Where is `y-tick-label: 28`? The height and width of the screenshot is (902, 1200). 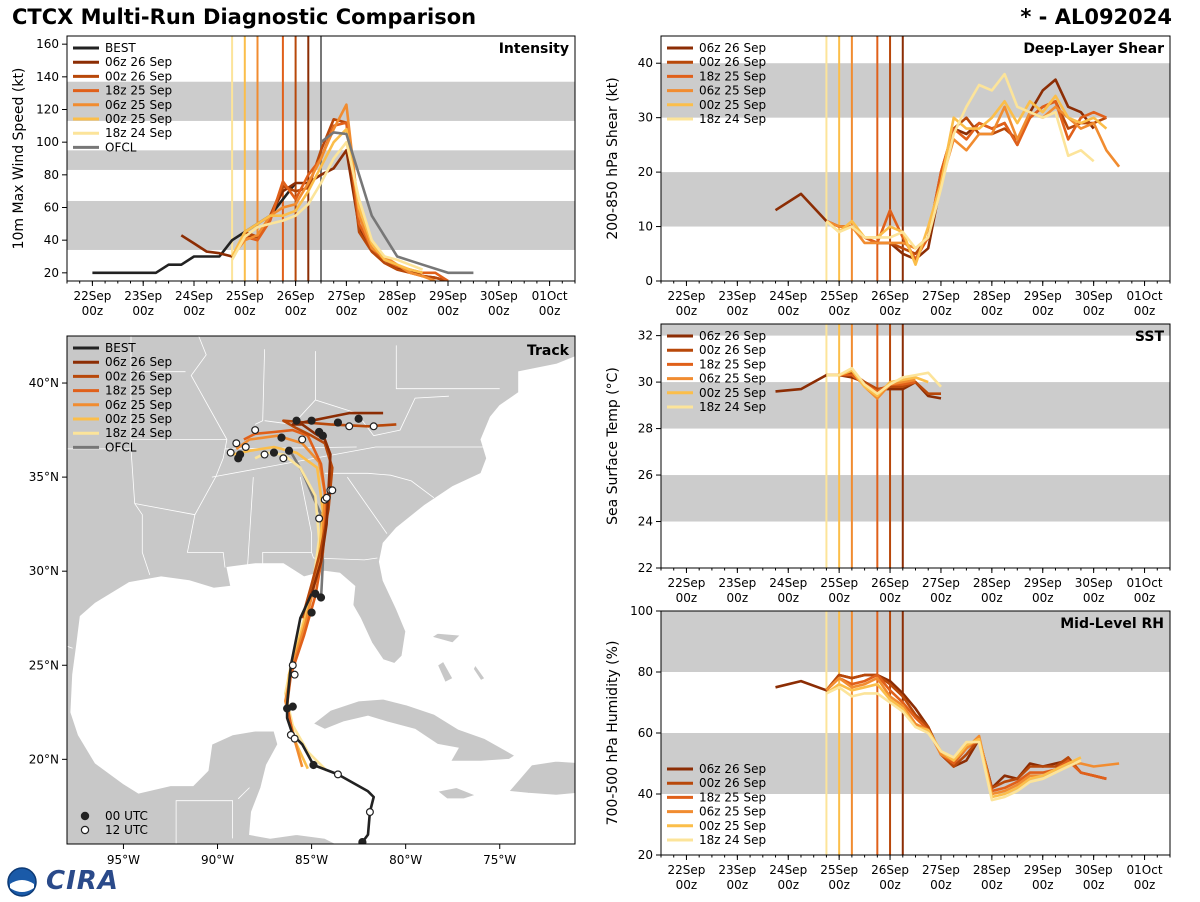 y-tick-label: 28 is located at coordinates (645, 429).